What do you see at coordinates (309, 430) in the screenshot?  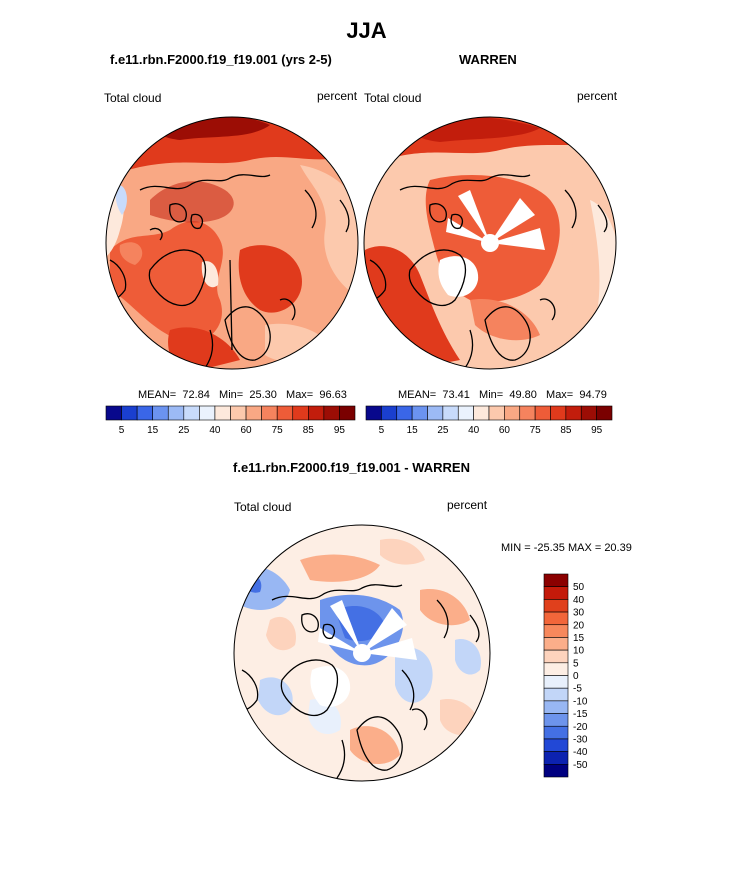 I see `model-colorbar-tick-label: 85` at bounding box center [309, 430].